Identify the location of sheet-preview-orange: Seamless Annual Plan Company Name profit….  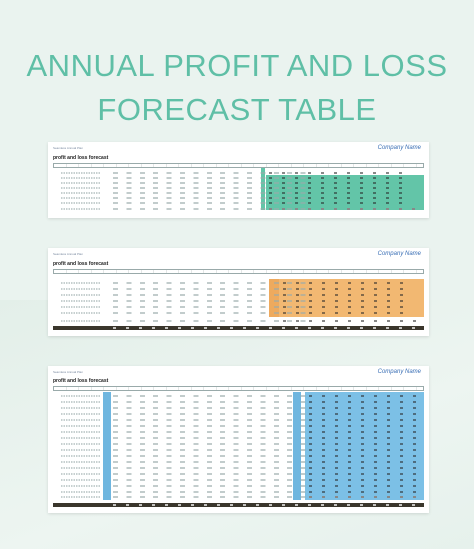
(238, 292).